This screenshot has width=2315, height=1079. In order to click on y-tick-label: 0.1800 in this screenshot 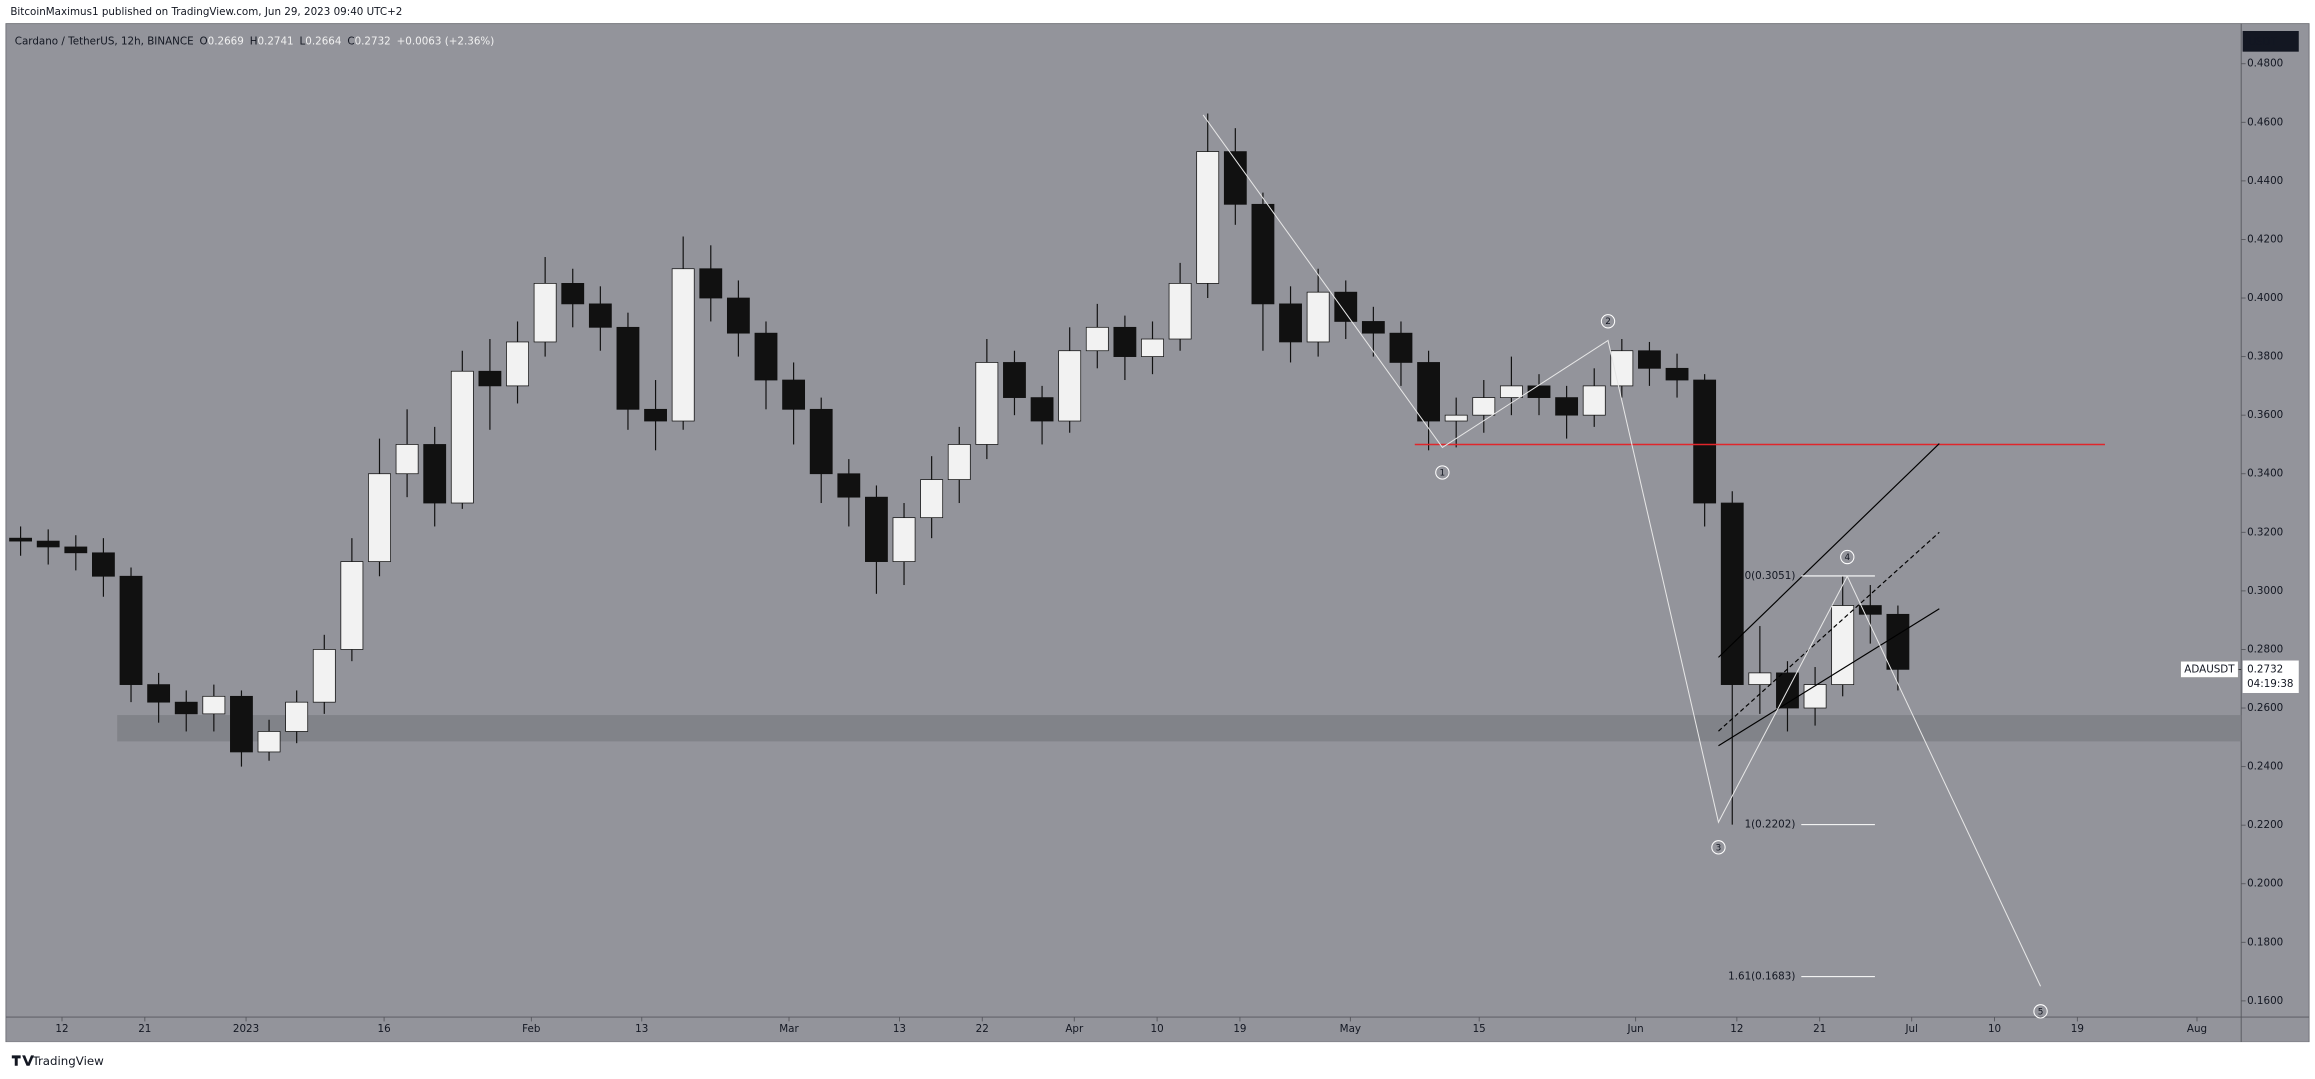, I will do `click(2265, 942)`.